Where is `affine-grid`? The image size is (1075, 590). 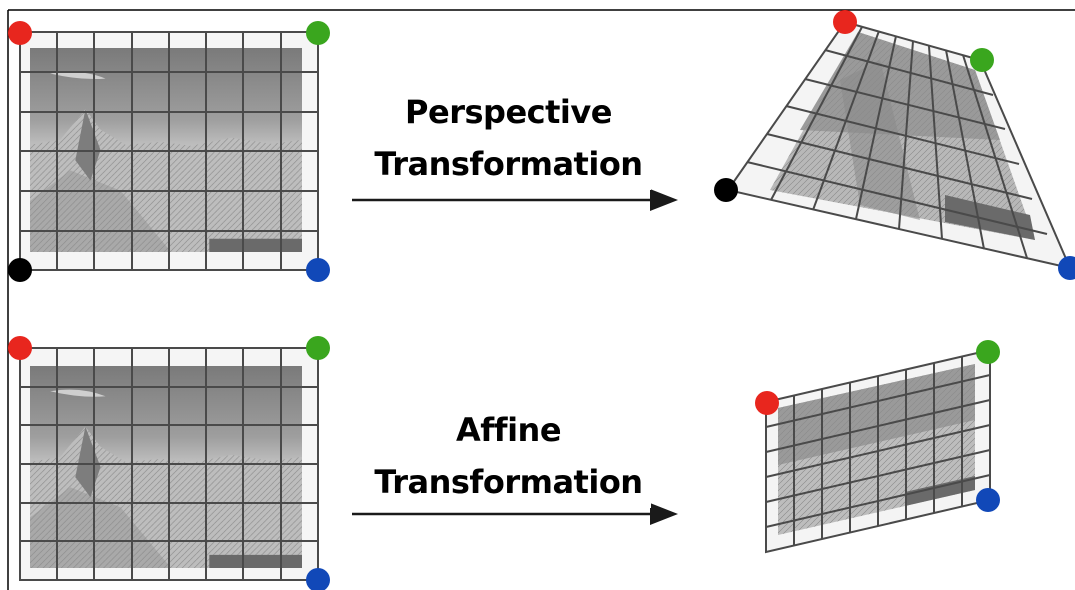 affine-grid is located at coordinates (878, 451).